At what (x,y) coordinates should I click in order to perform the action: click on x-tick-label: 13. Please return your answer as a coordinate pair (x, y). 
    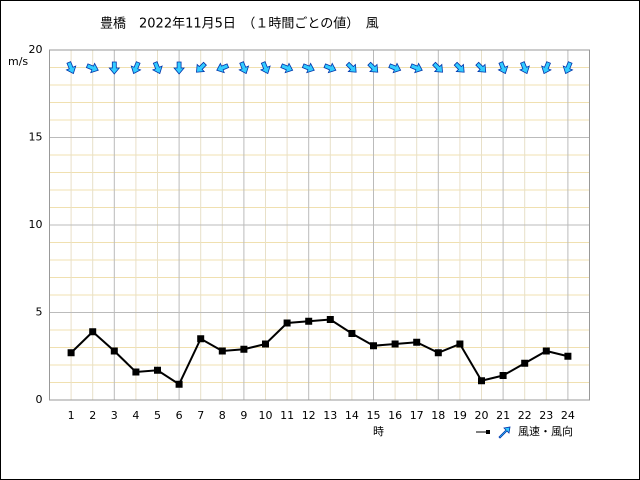
    Looking at the image, I should click on (330, 415).